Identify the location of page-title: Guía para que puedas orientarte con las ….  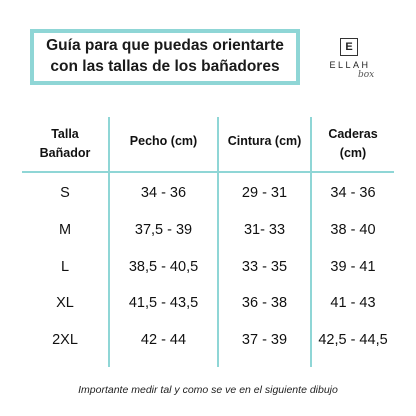
(165, 57).